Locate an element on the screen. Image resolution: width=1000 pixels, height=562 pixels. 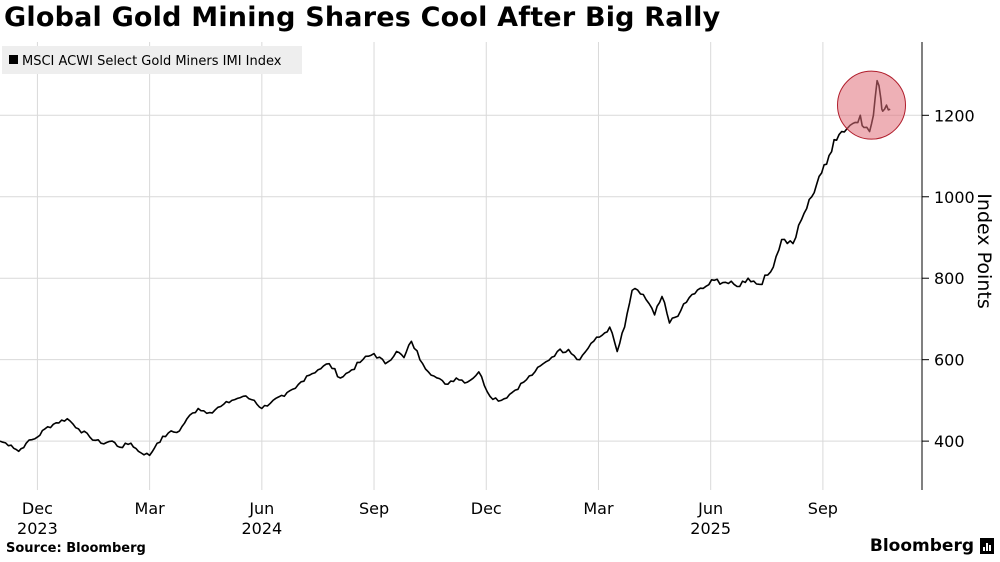
highlight-circle is located at coordinates (872, 105).